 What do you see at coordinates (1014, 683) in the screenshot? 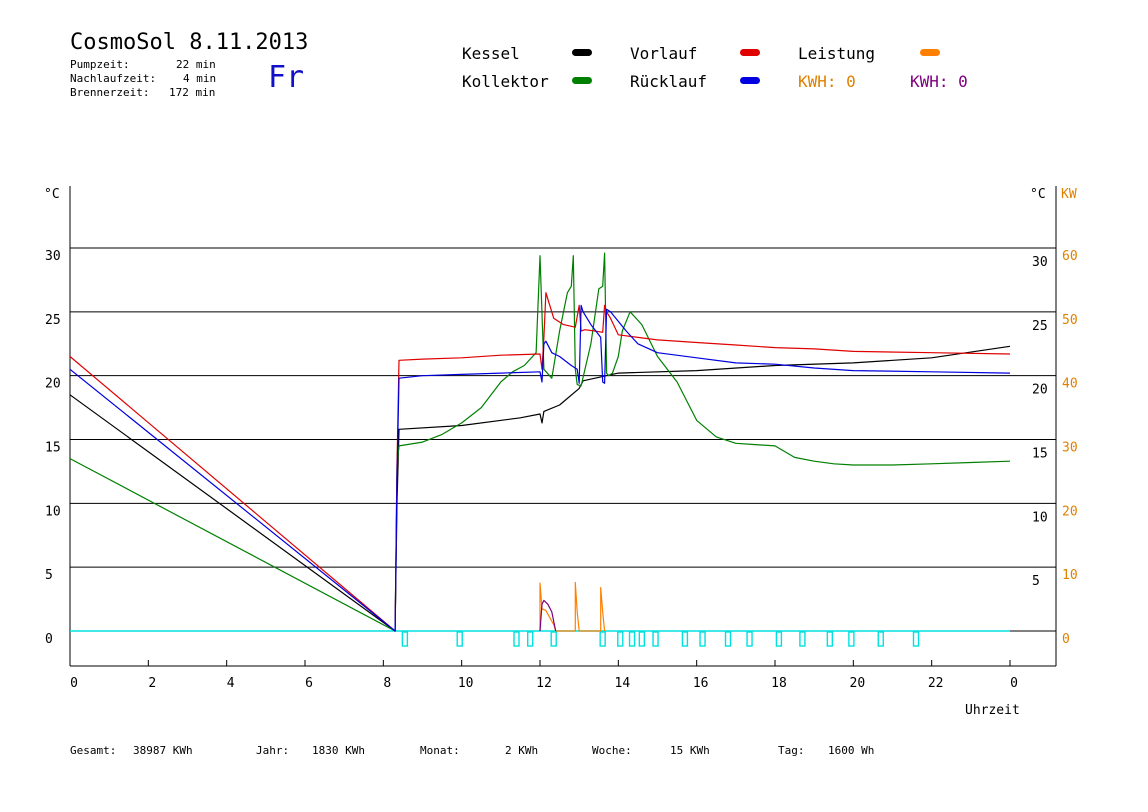
I see `x-tick-12: 0` at bounding box center [1014, 683].